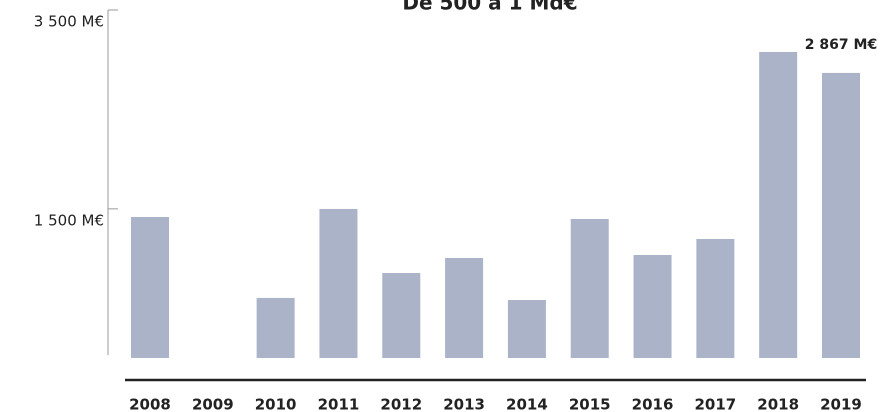 This screenshot has height=412, width=895. I want to click on value-label: 2 867 M€, so click(841, 45).